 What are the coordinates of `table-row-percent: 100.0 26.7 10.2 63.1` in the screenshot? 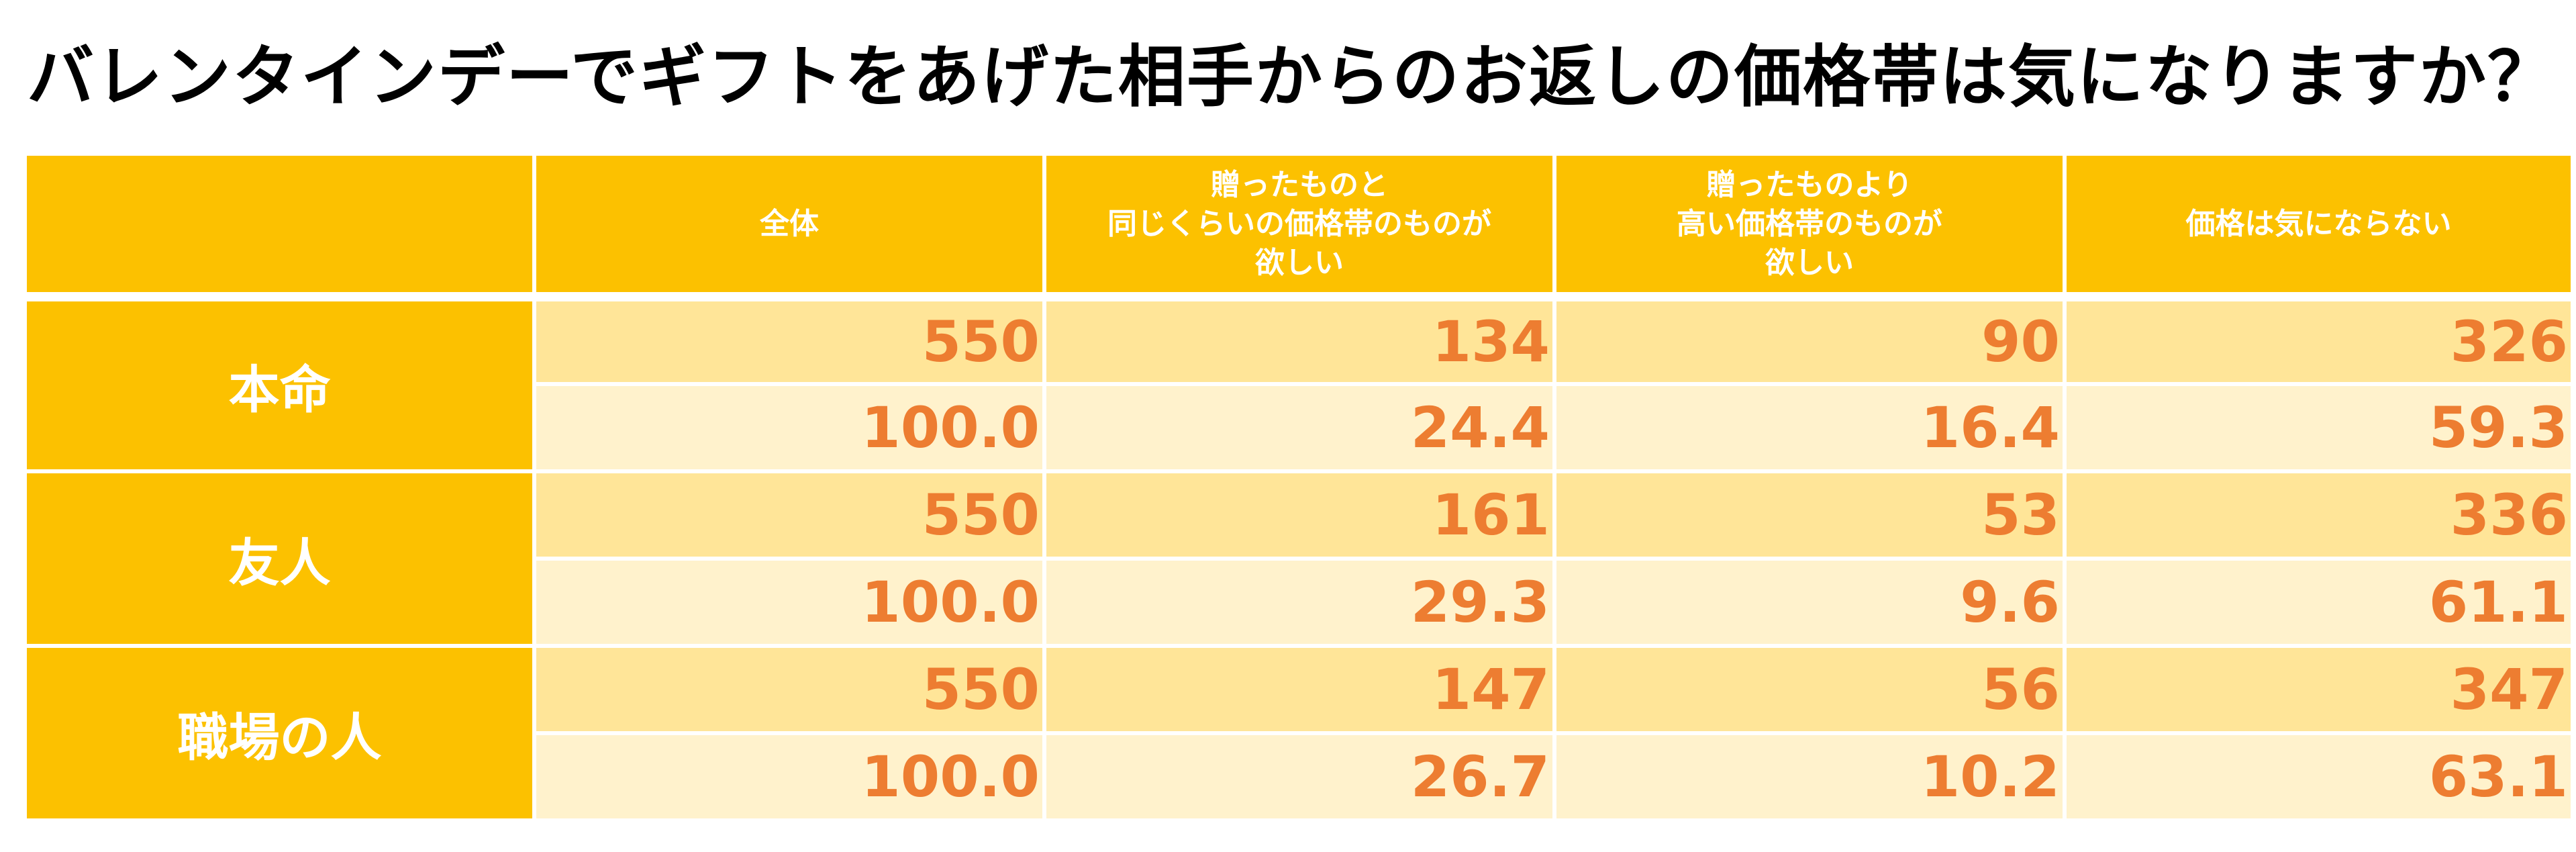 It's located at (1299, 777).